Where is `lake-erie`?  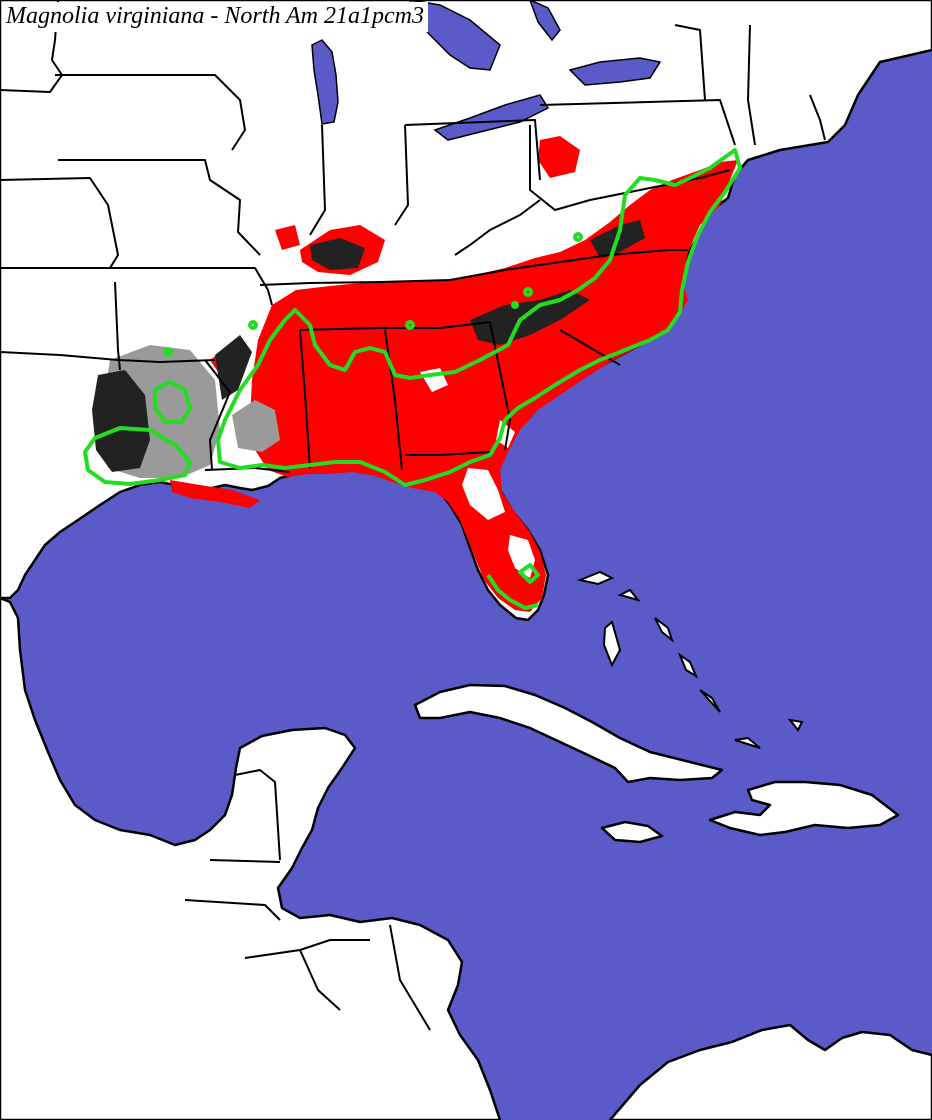
lake-erie is located at coordinates (491, 117).